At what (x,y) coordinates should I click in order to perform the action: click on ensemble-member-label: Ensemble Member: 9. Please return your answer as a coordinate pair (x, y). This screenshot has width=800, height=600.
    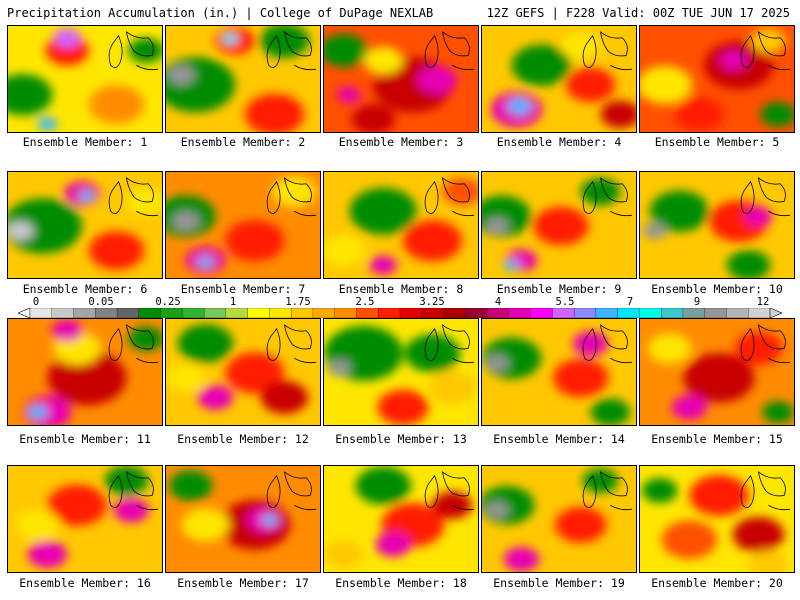
    Looking at the image, I should click on (559, 289).